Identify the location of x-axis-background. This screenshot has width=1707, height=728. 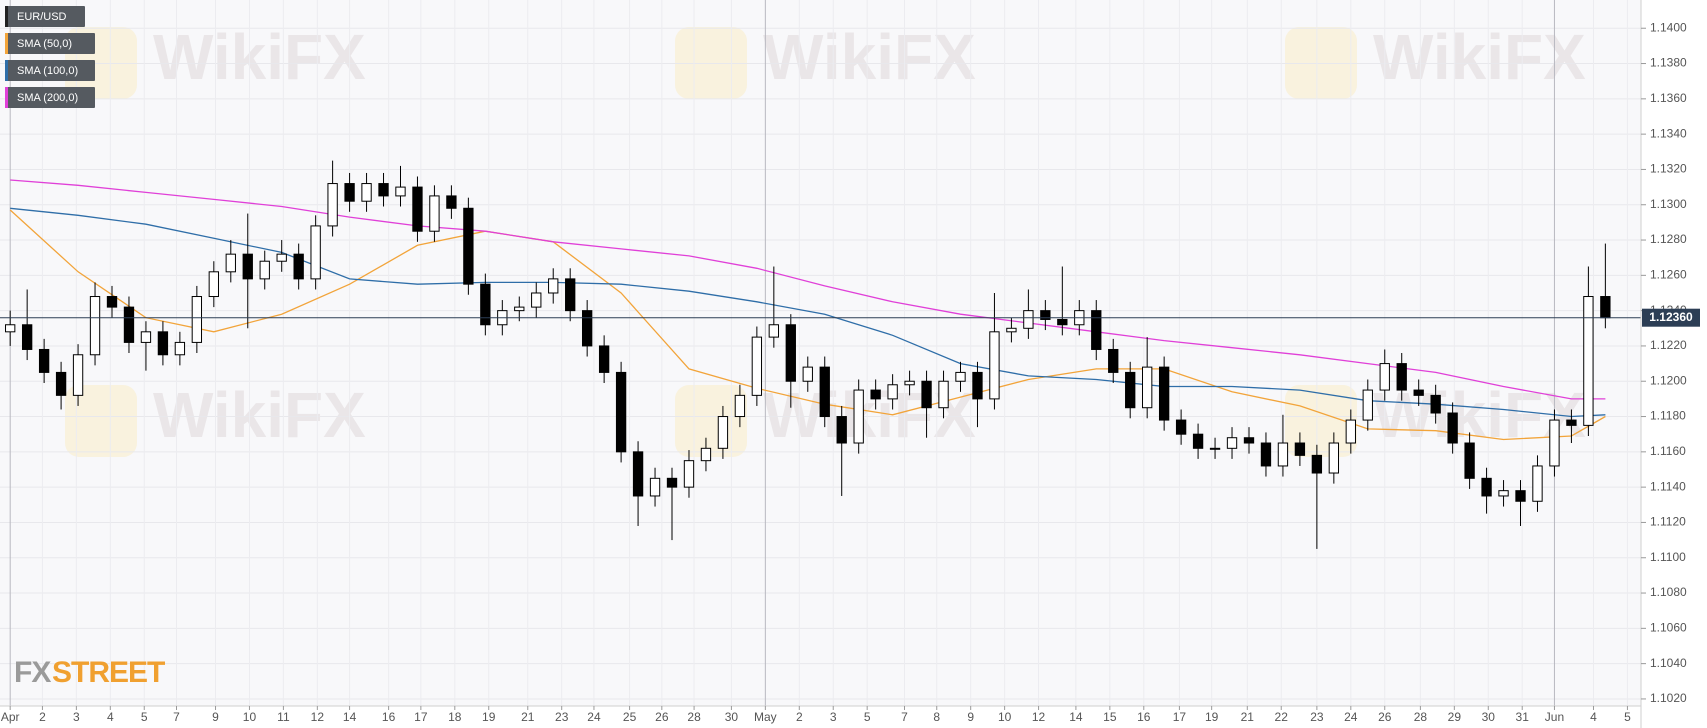
(820, 717).